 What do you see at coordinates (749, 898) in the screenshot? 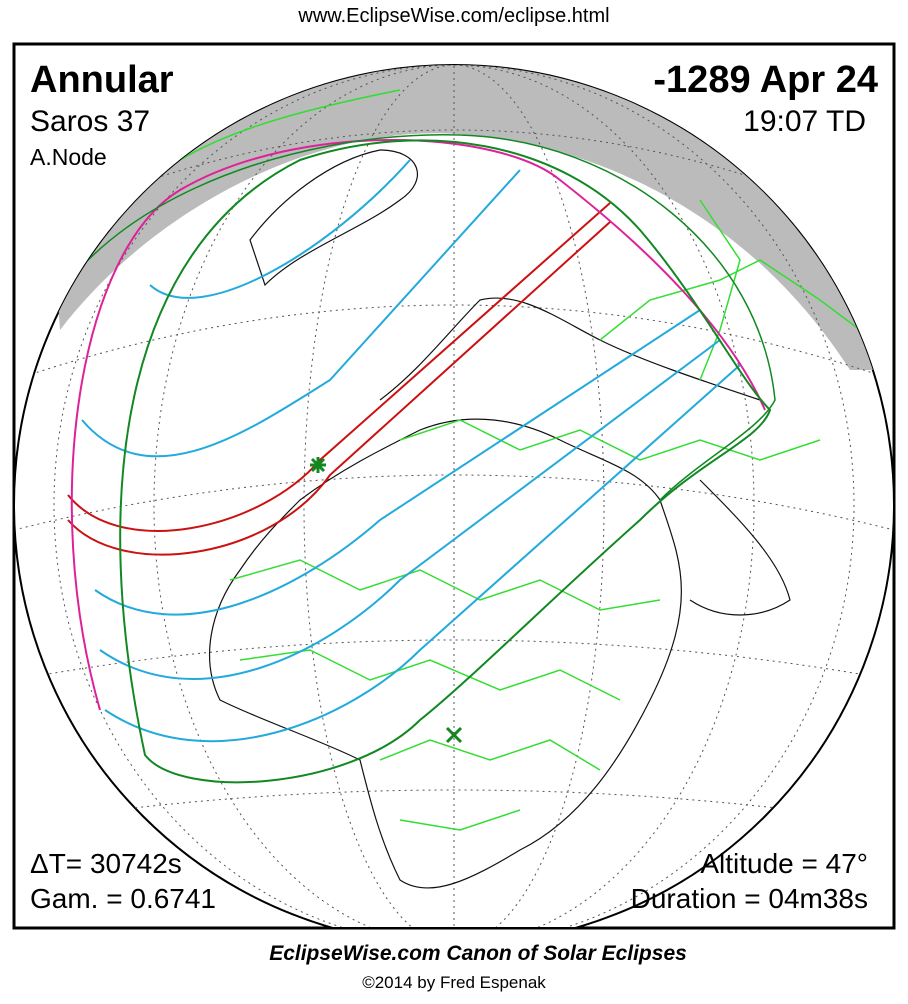
I see `duration: Duration = 04m38s` at bounding box center [749, 898].